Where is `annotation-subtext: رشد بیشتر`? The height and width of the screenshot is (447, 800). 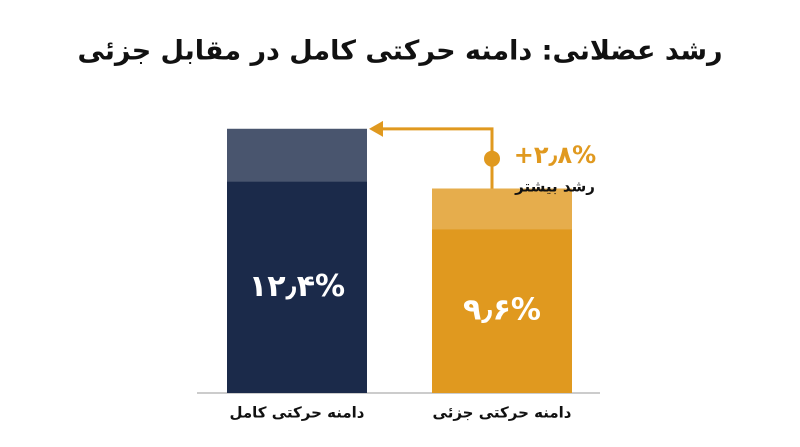 annotation-subtext: رشد بیشتر is located at coordinates (554, 187).